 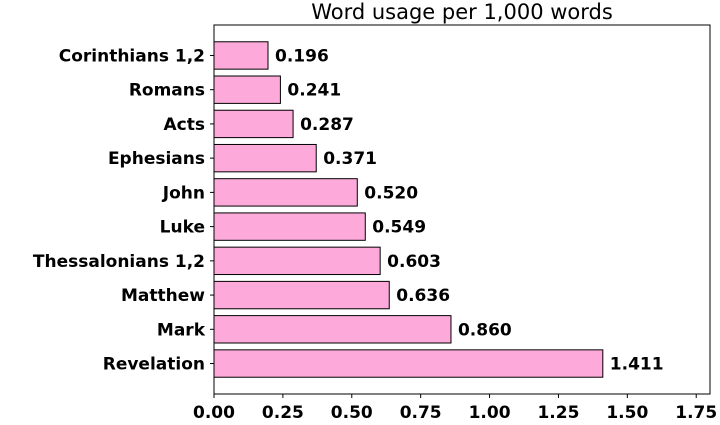 I want to click on y-tick-label: Matthew, so click(x=163, y=296).